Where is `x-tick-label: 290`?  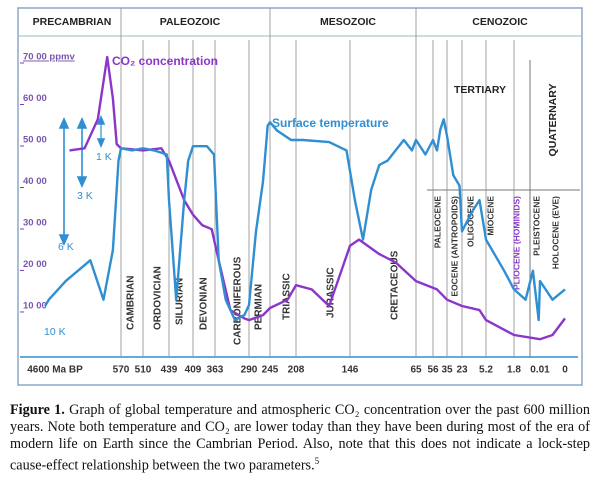
x-tick-label: 290 is located at coordinates (249, 370).